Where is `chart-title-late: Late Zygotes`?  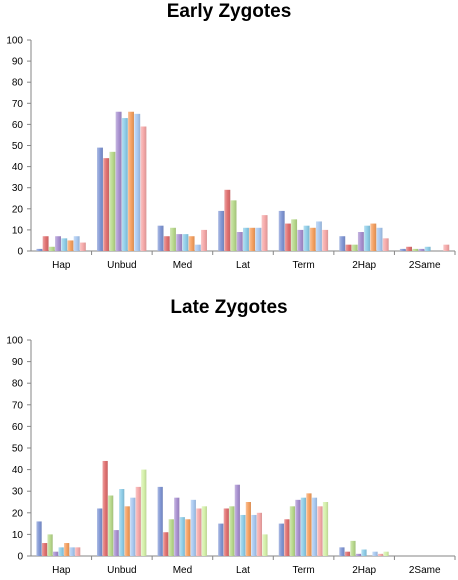 chart-title-late: Late Zygotes is located at coordinates (229, 307).